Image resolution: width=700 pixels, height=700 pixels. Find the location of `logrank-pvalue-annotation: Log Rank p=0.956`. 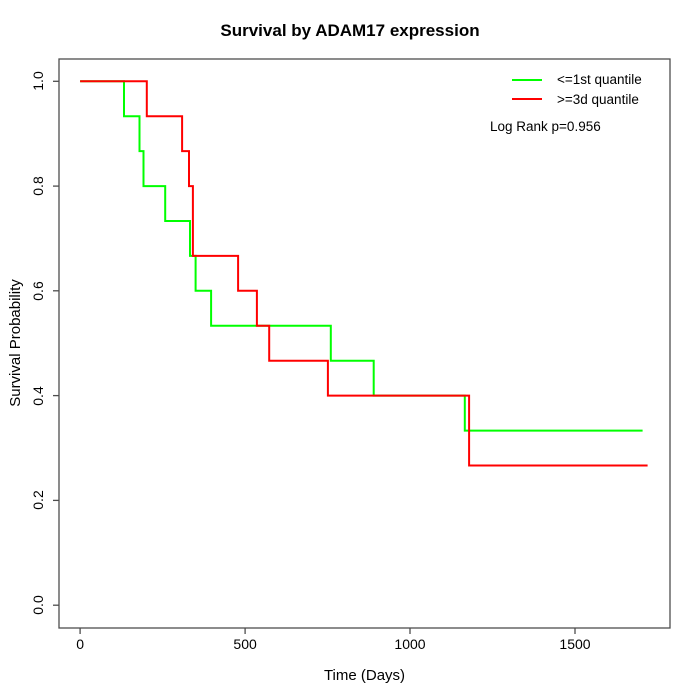

logrank-pvalue-annotation: Log Rank p=0.956 is located at coordinates (545, 126).